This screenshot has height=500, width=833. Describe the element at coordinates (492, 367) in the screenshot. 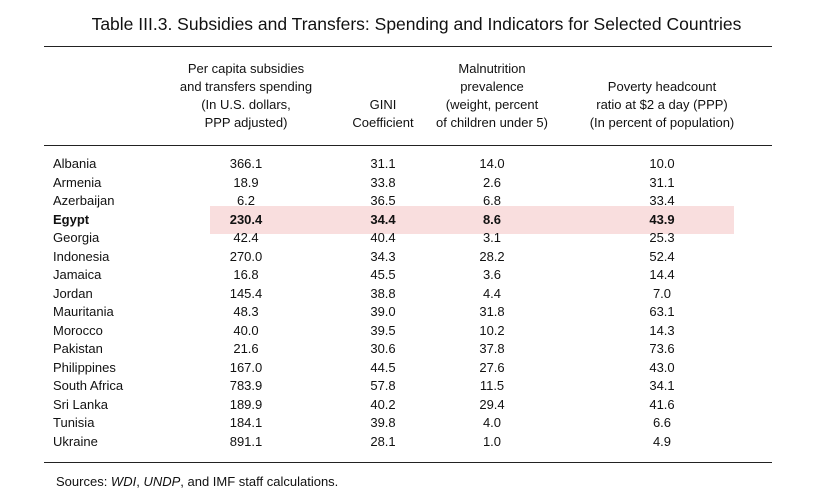

I see `malnutrition-cell: 27.6` at that location.